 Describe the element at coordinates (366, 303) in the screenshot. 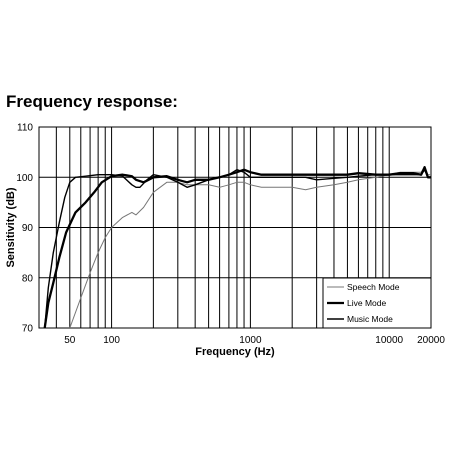

I see `legend-label: Live Mode` at that location.